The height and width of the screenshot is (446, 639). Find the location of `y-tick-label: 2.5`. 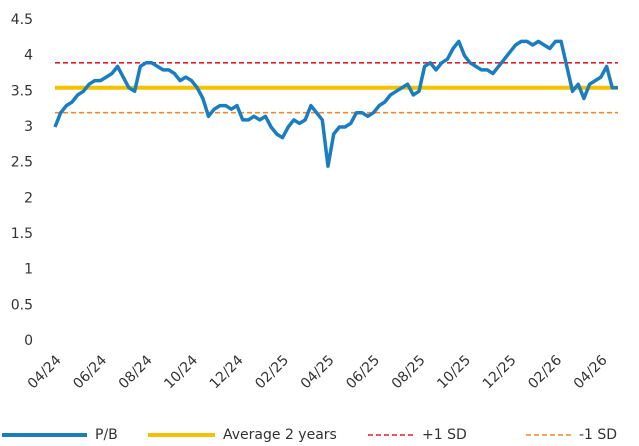

y-tick-label: 2.5 is located at coordinates (22, 163).